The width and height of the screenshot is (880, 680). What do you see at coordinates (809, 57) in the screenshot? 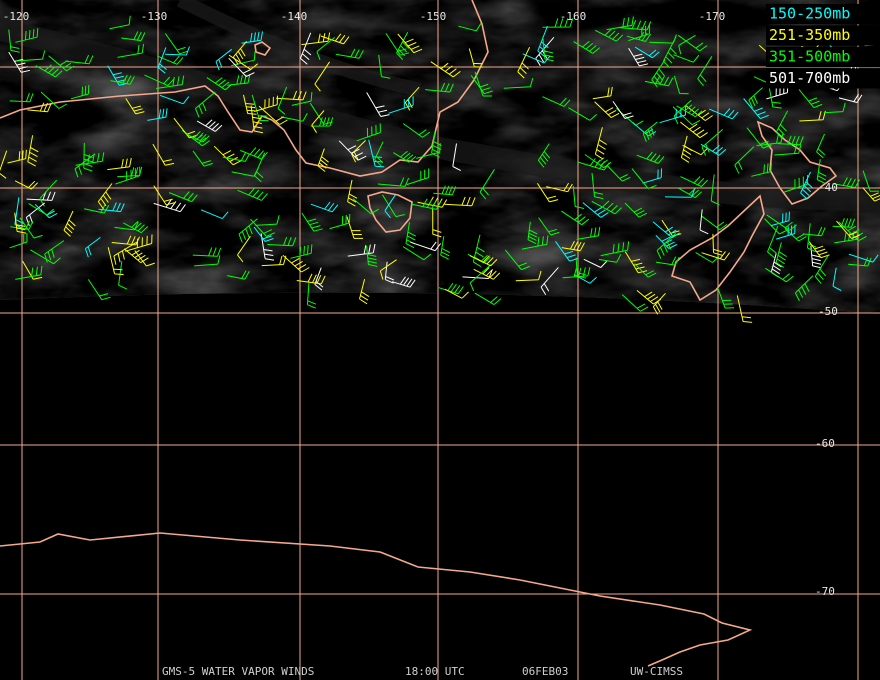
I see `legend-entry: 351-500mb` at bounding box center [809, 57].